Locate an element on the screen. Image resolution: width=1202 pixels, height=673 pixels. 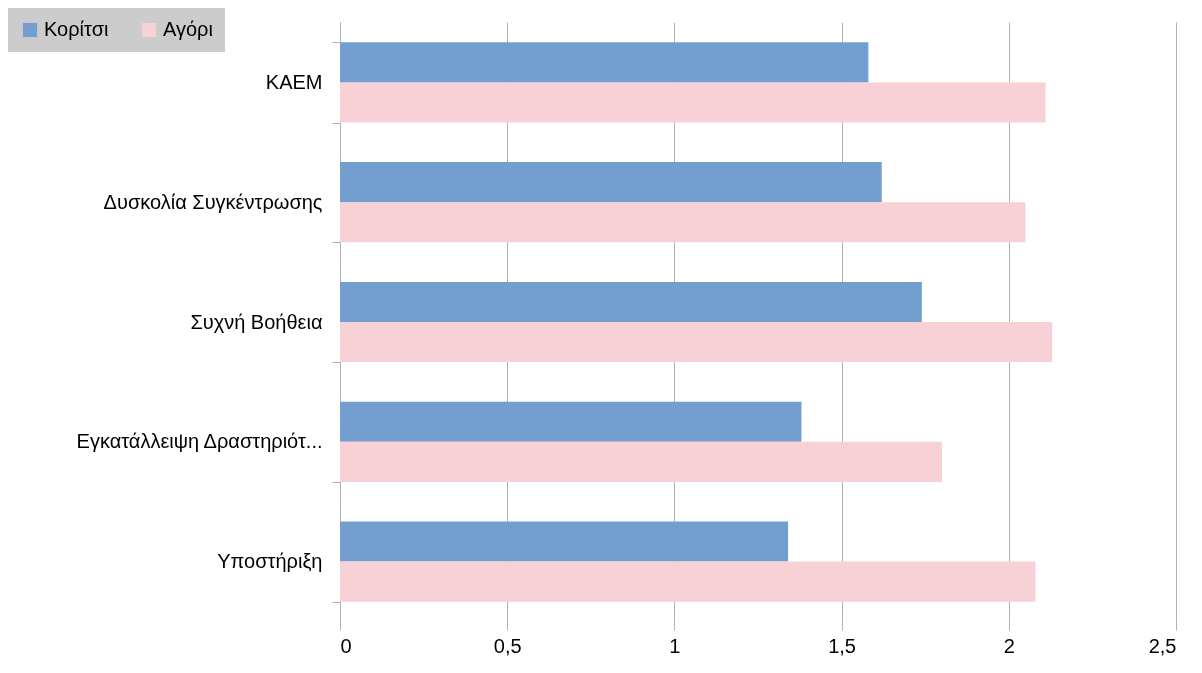
y-tick-label: Δυσκολία Συγκέντρωσης is located at coordinates (213, 201).